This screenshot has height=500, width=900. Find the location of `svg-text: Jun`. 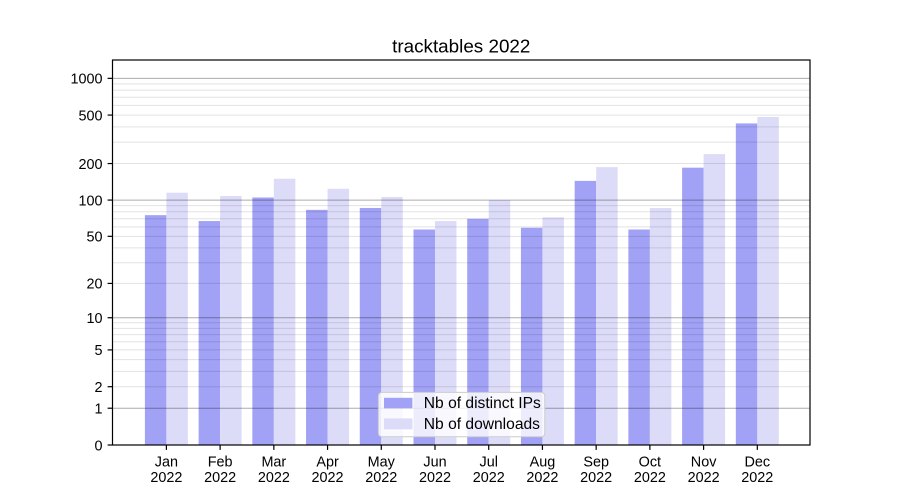

svg-text: Jun is located at coordinates (434, 463).